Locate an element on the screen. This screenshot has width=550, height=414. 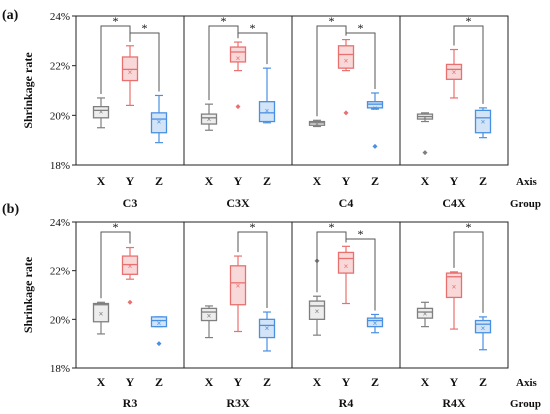
group-r4x: × X × Y × Z * R4X is located at coordinates (454, 315).